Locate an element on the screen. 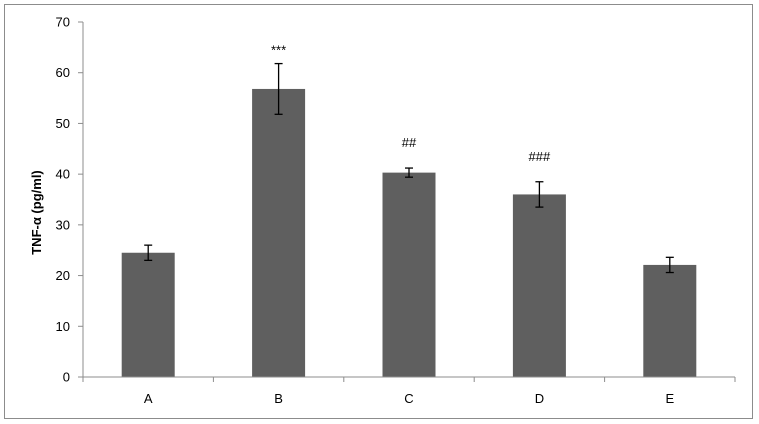 This screenshot has width=759, height=424. bar-D is located at coordinates (539, 285).